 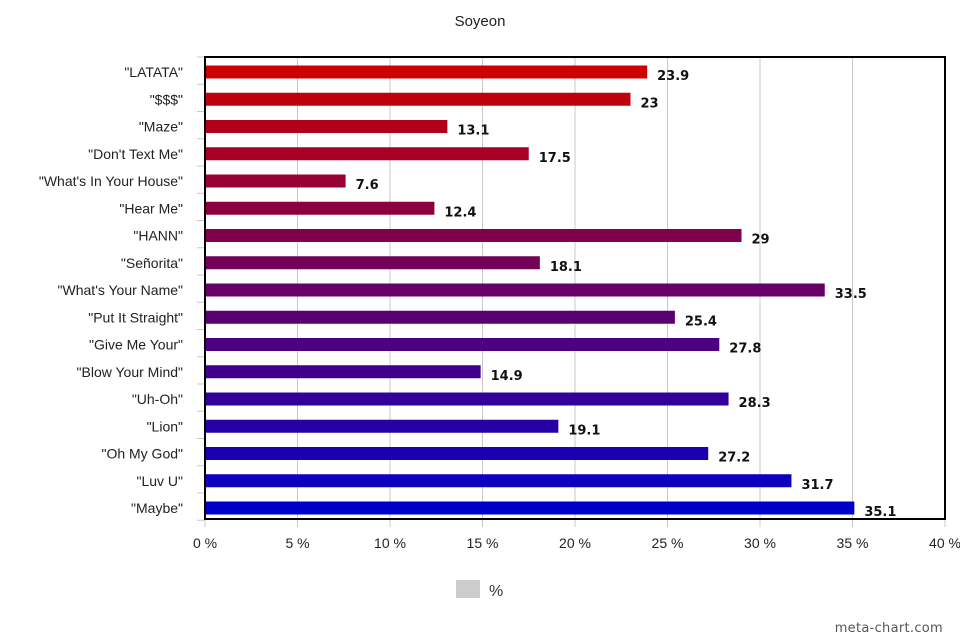 What do you see at coordinates (460, 212) in the screenshot?
I see `data-label: 12.4` at bounding box center [460, 212].